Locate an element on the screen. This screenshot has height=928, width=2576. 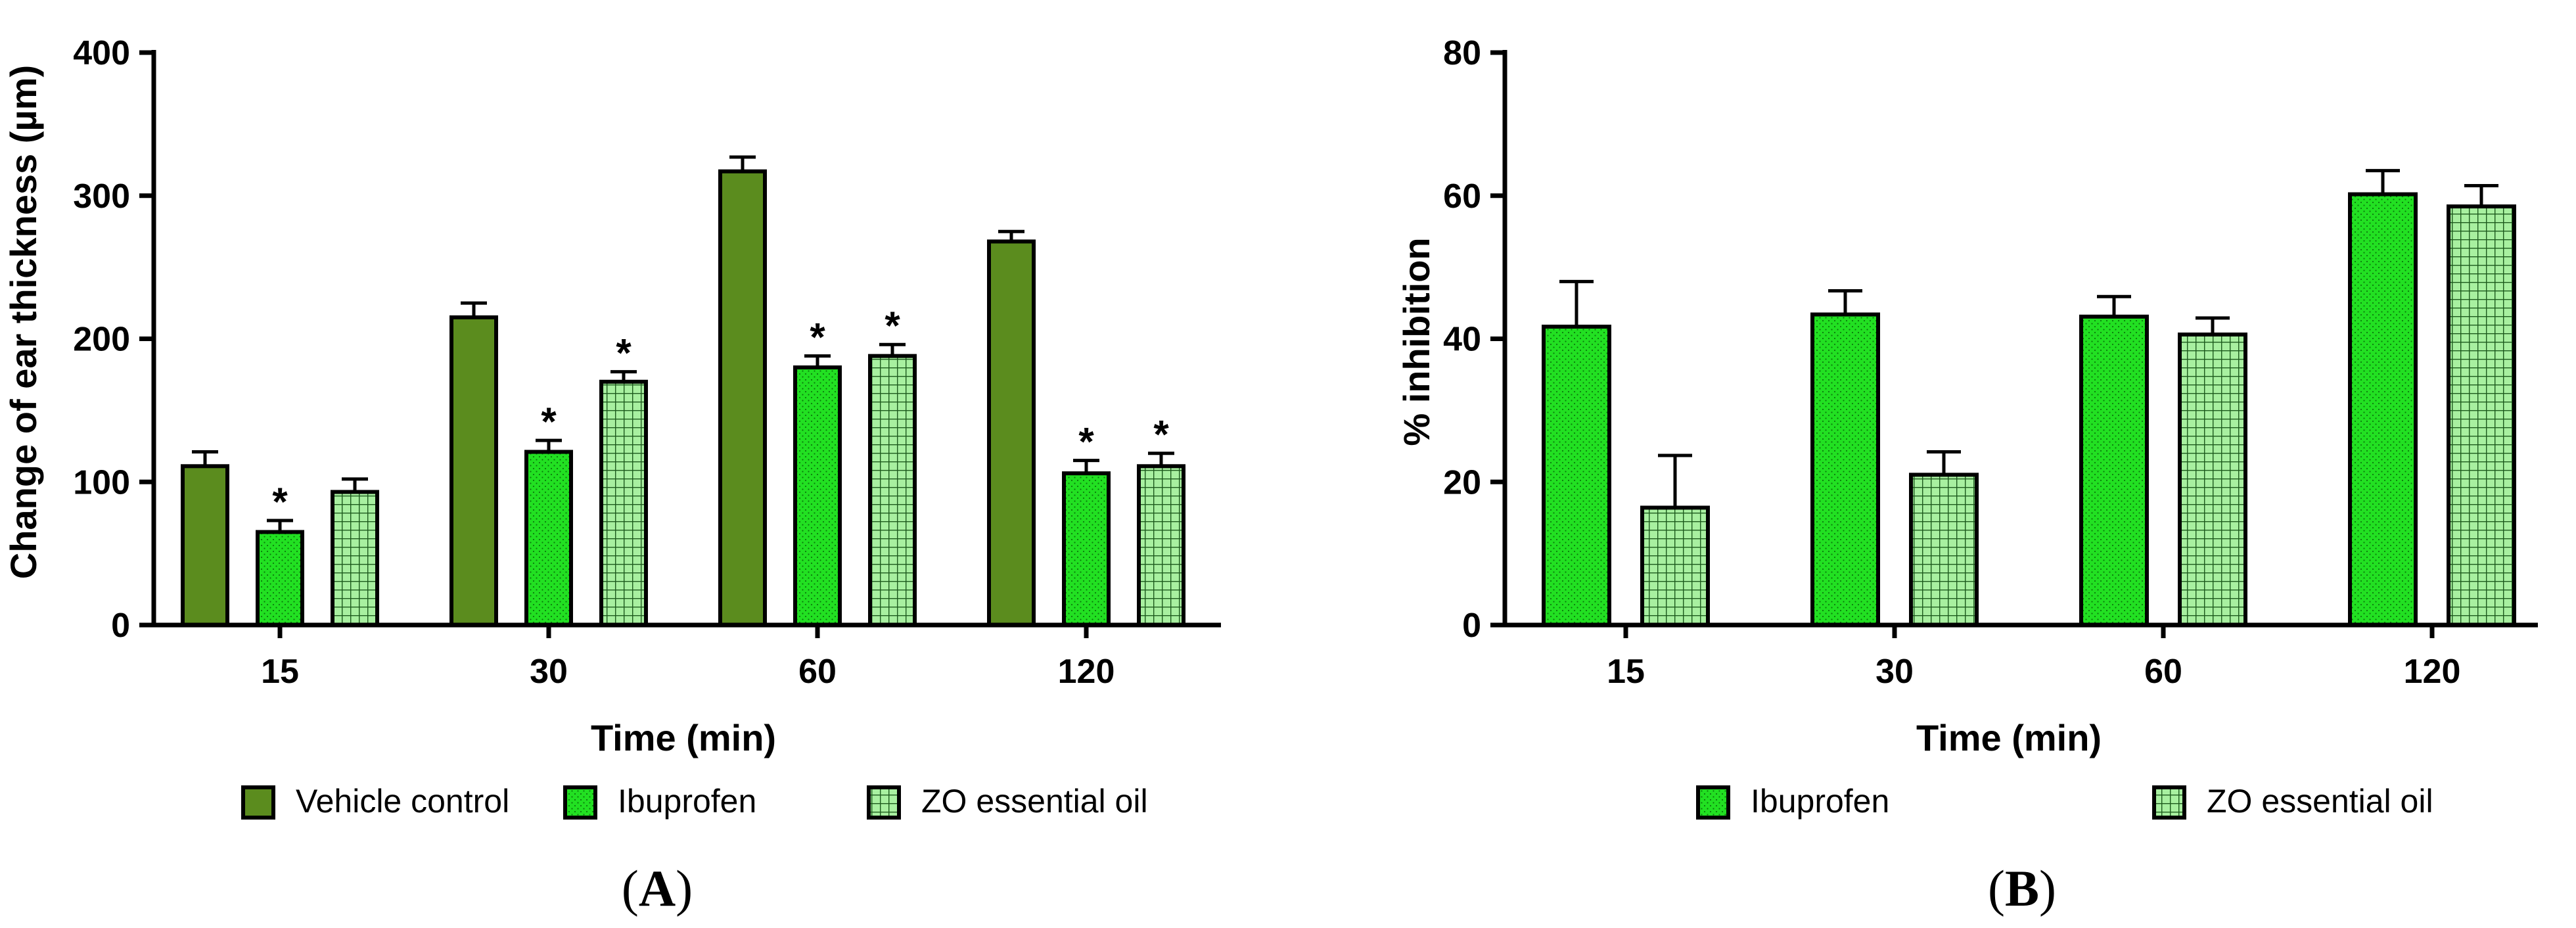
panel-b-legend-label-ibuprofen: Ibuprofen is located at coordinates (1820, 801).